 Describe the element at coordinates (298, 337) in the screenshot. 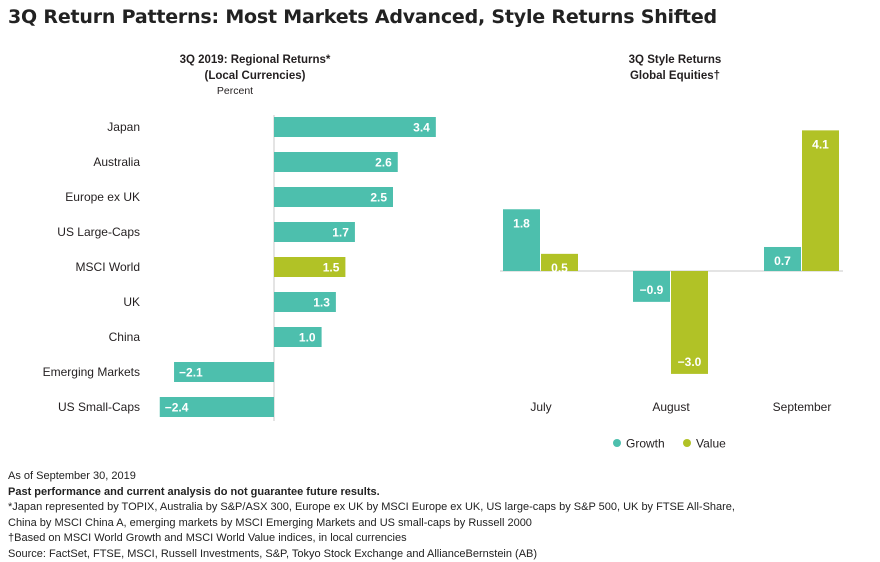

I see `bar-china` at that location.